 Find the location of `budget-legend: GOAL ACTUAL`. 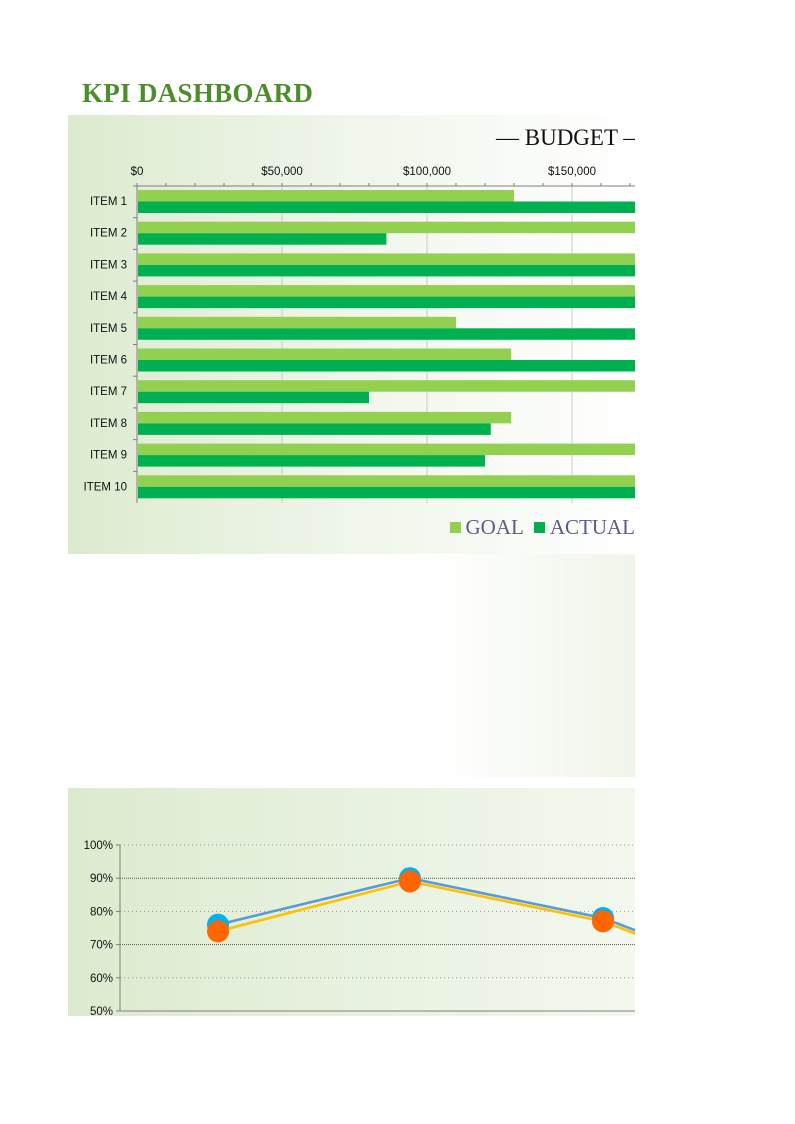

budget-legend: GOAL ACTUAL is located at coordinates (537, 527).